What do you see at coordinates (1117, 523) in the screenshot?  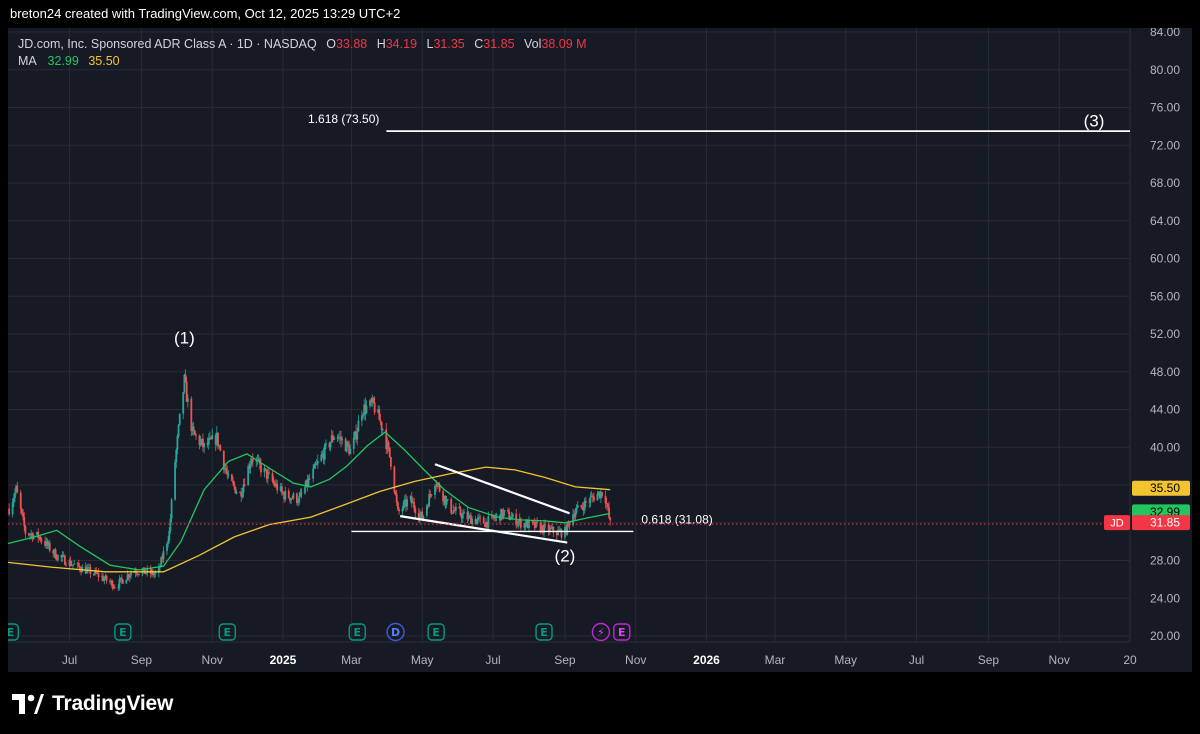 I see `symbol-tag` at bounding box center [1117, 523].